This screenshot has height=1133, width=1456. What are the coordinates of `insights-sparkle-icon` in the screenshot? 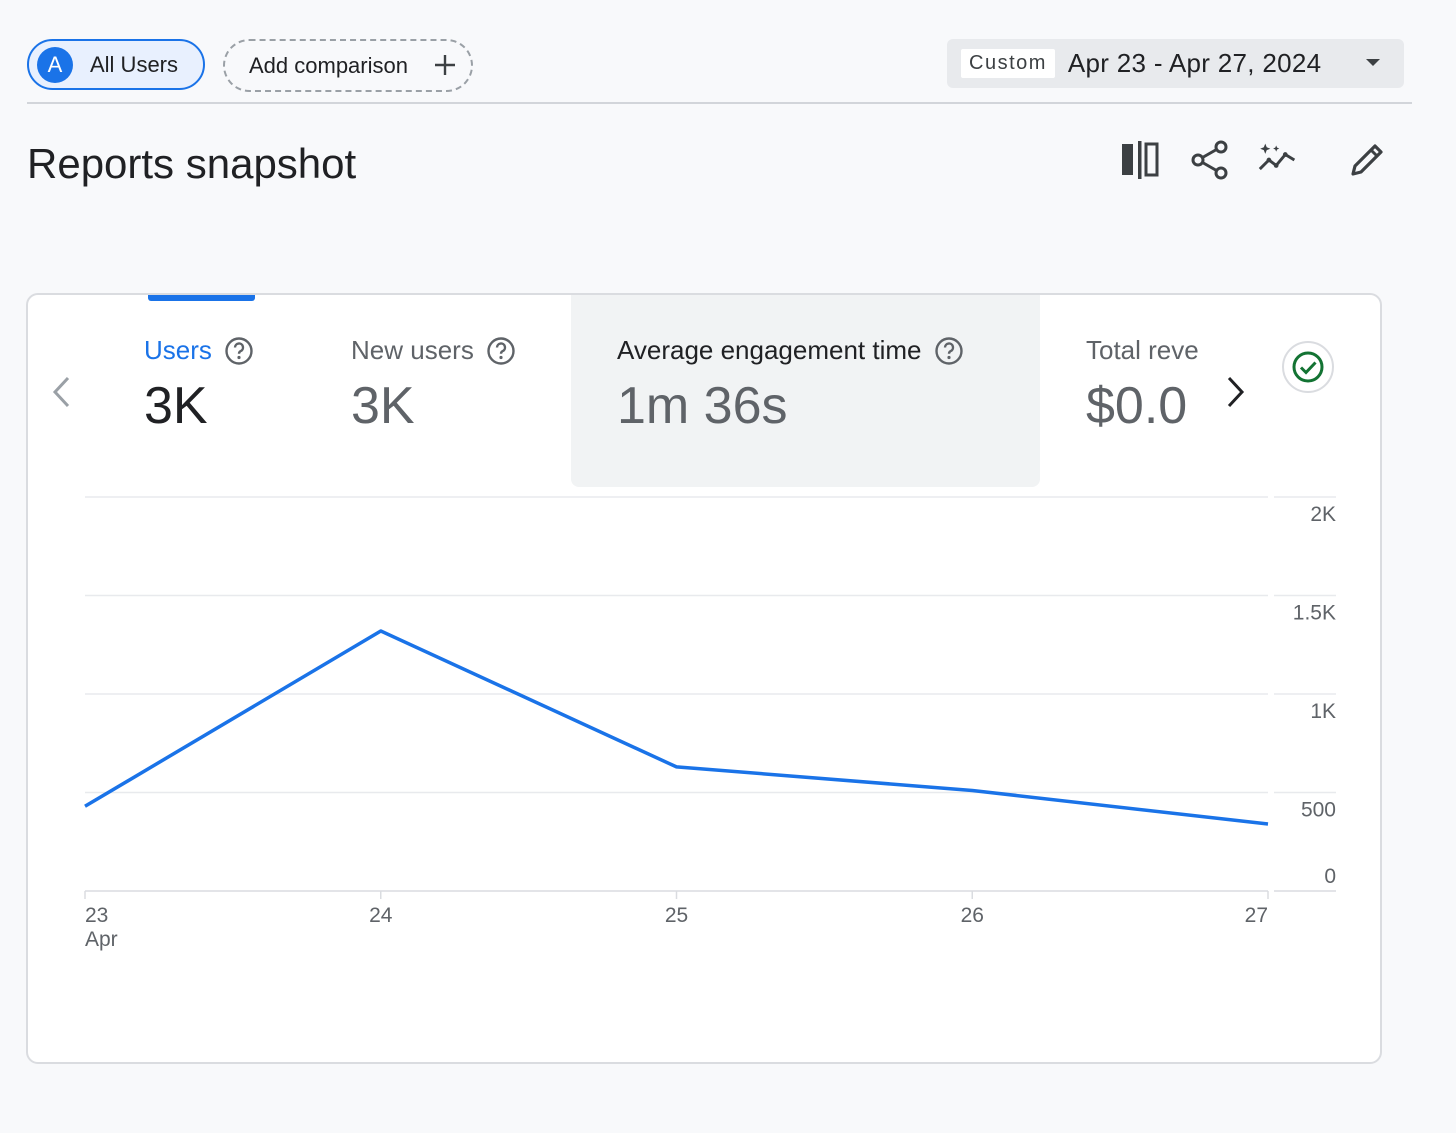 It's located at (1278, 160).